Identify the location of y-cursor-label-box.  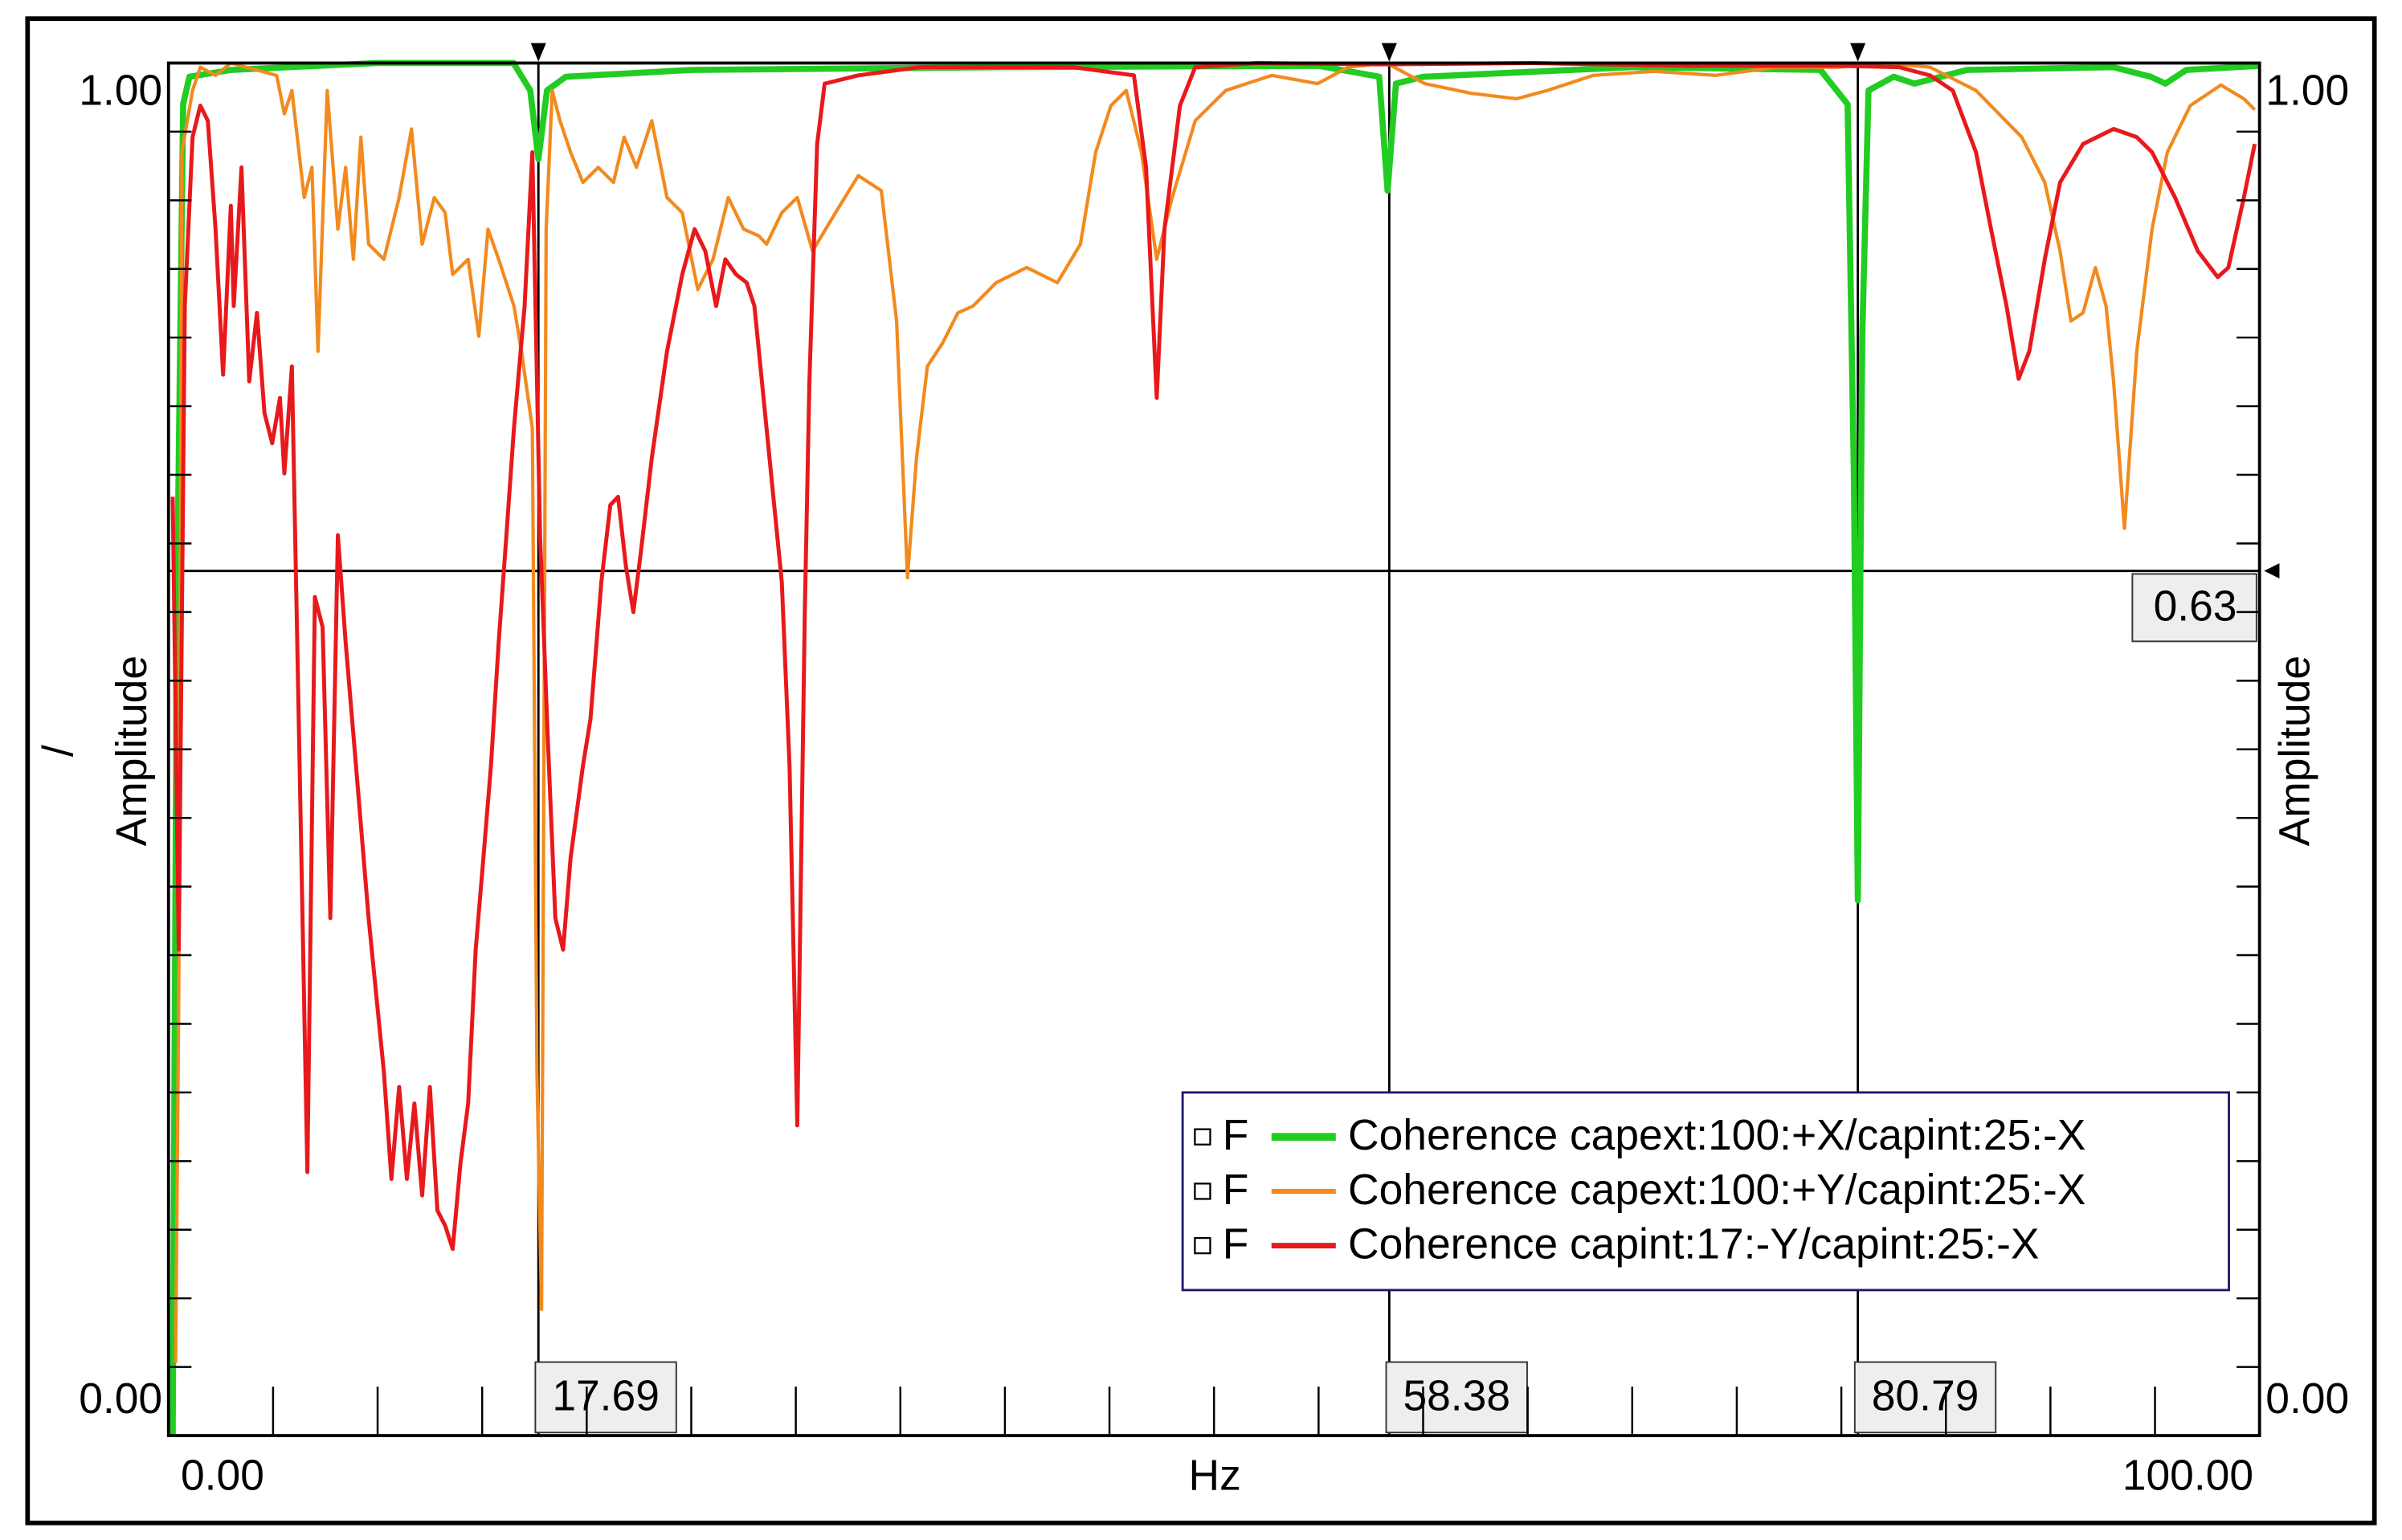
(2194, 608).